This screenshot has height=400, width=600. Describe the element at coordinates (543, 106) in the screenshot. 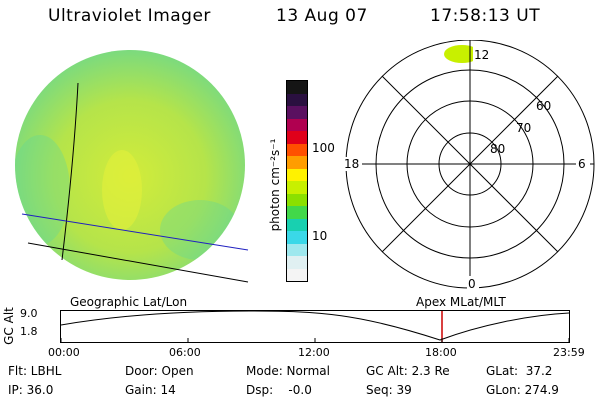

I see `lat-label-60: 60` at that location.